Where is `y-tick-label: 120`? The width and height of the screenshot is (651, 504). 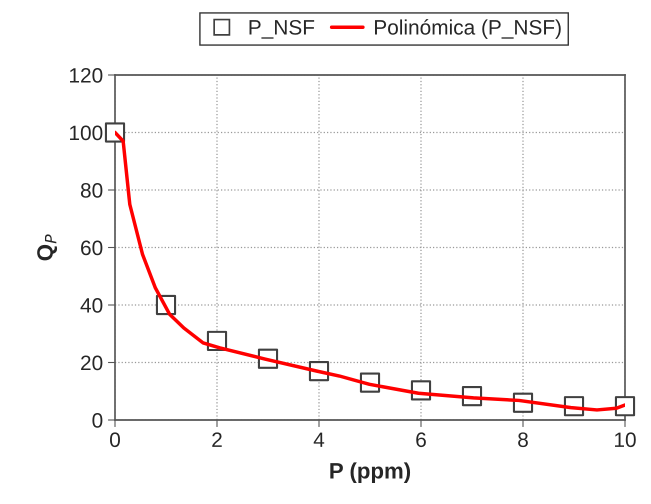 y-tick-label: 120 is located at coordinates (86, 75).